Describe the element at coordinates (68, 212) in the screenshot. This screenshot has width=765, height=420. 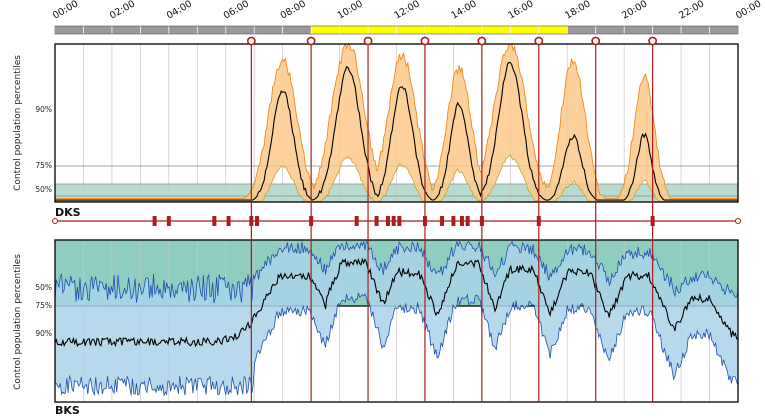
I see `panel-label: DKS` at that location.